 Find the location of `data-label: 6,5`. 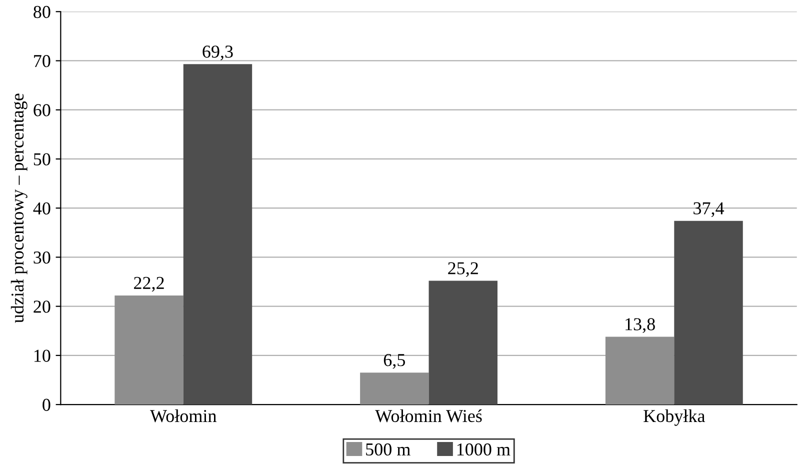

data-label: 6,5 is located at coordinates (394, 361).